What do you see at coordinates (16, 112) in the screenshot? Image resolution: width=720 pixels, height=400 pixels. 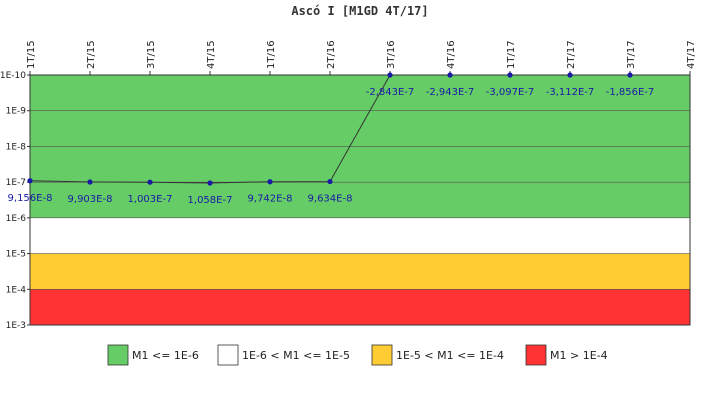 I see `y-tick-label-1: 1E-9` at bounding box center [16, 112].